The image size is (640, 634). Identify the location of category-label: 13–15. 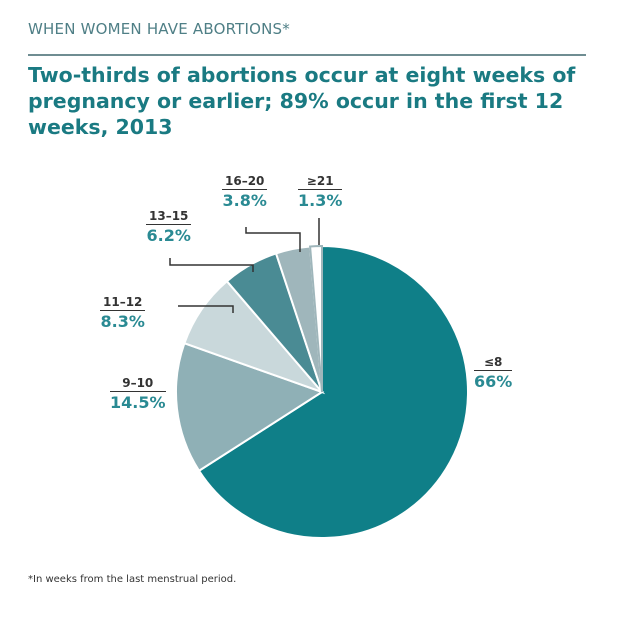
(169, 217).